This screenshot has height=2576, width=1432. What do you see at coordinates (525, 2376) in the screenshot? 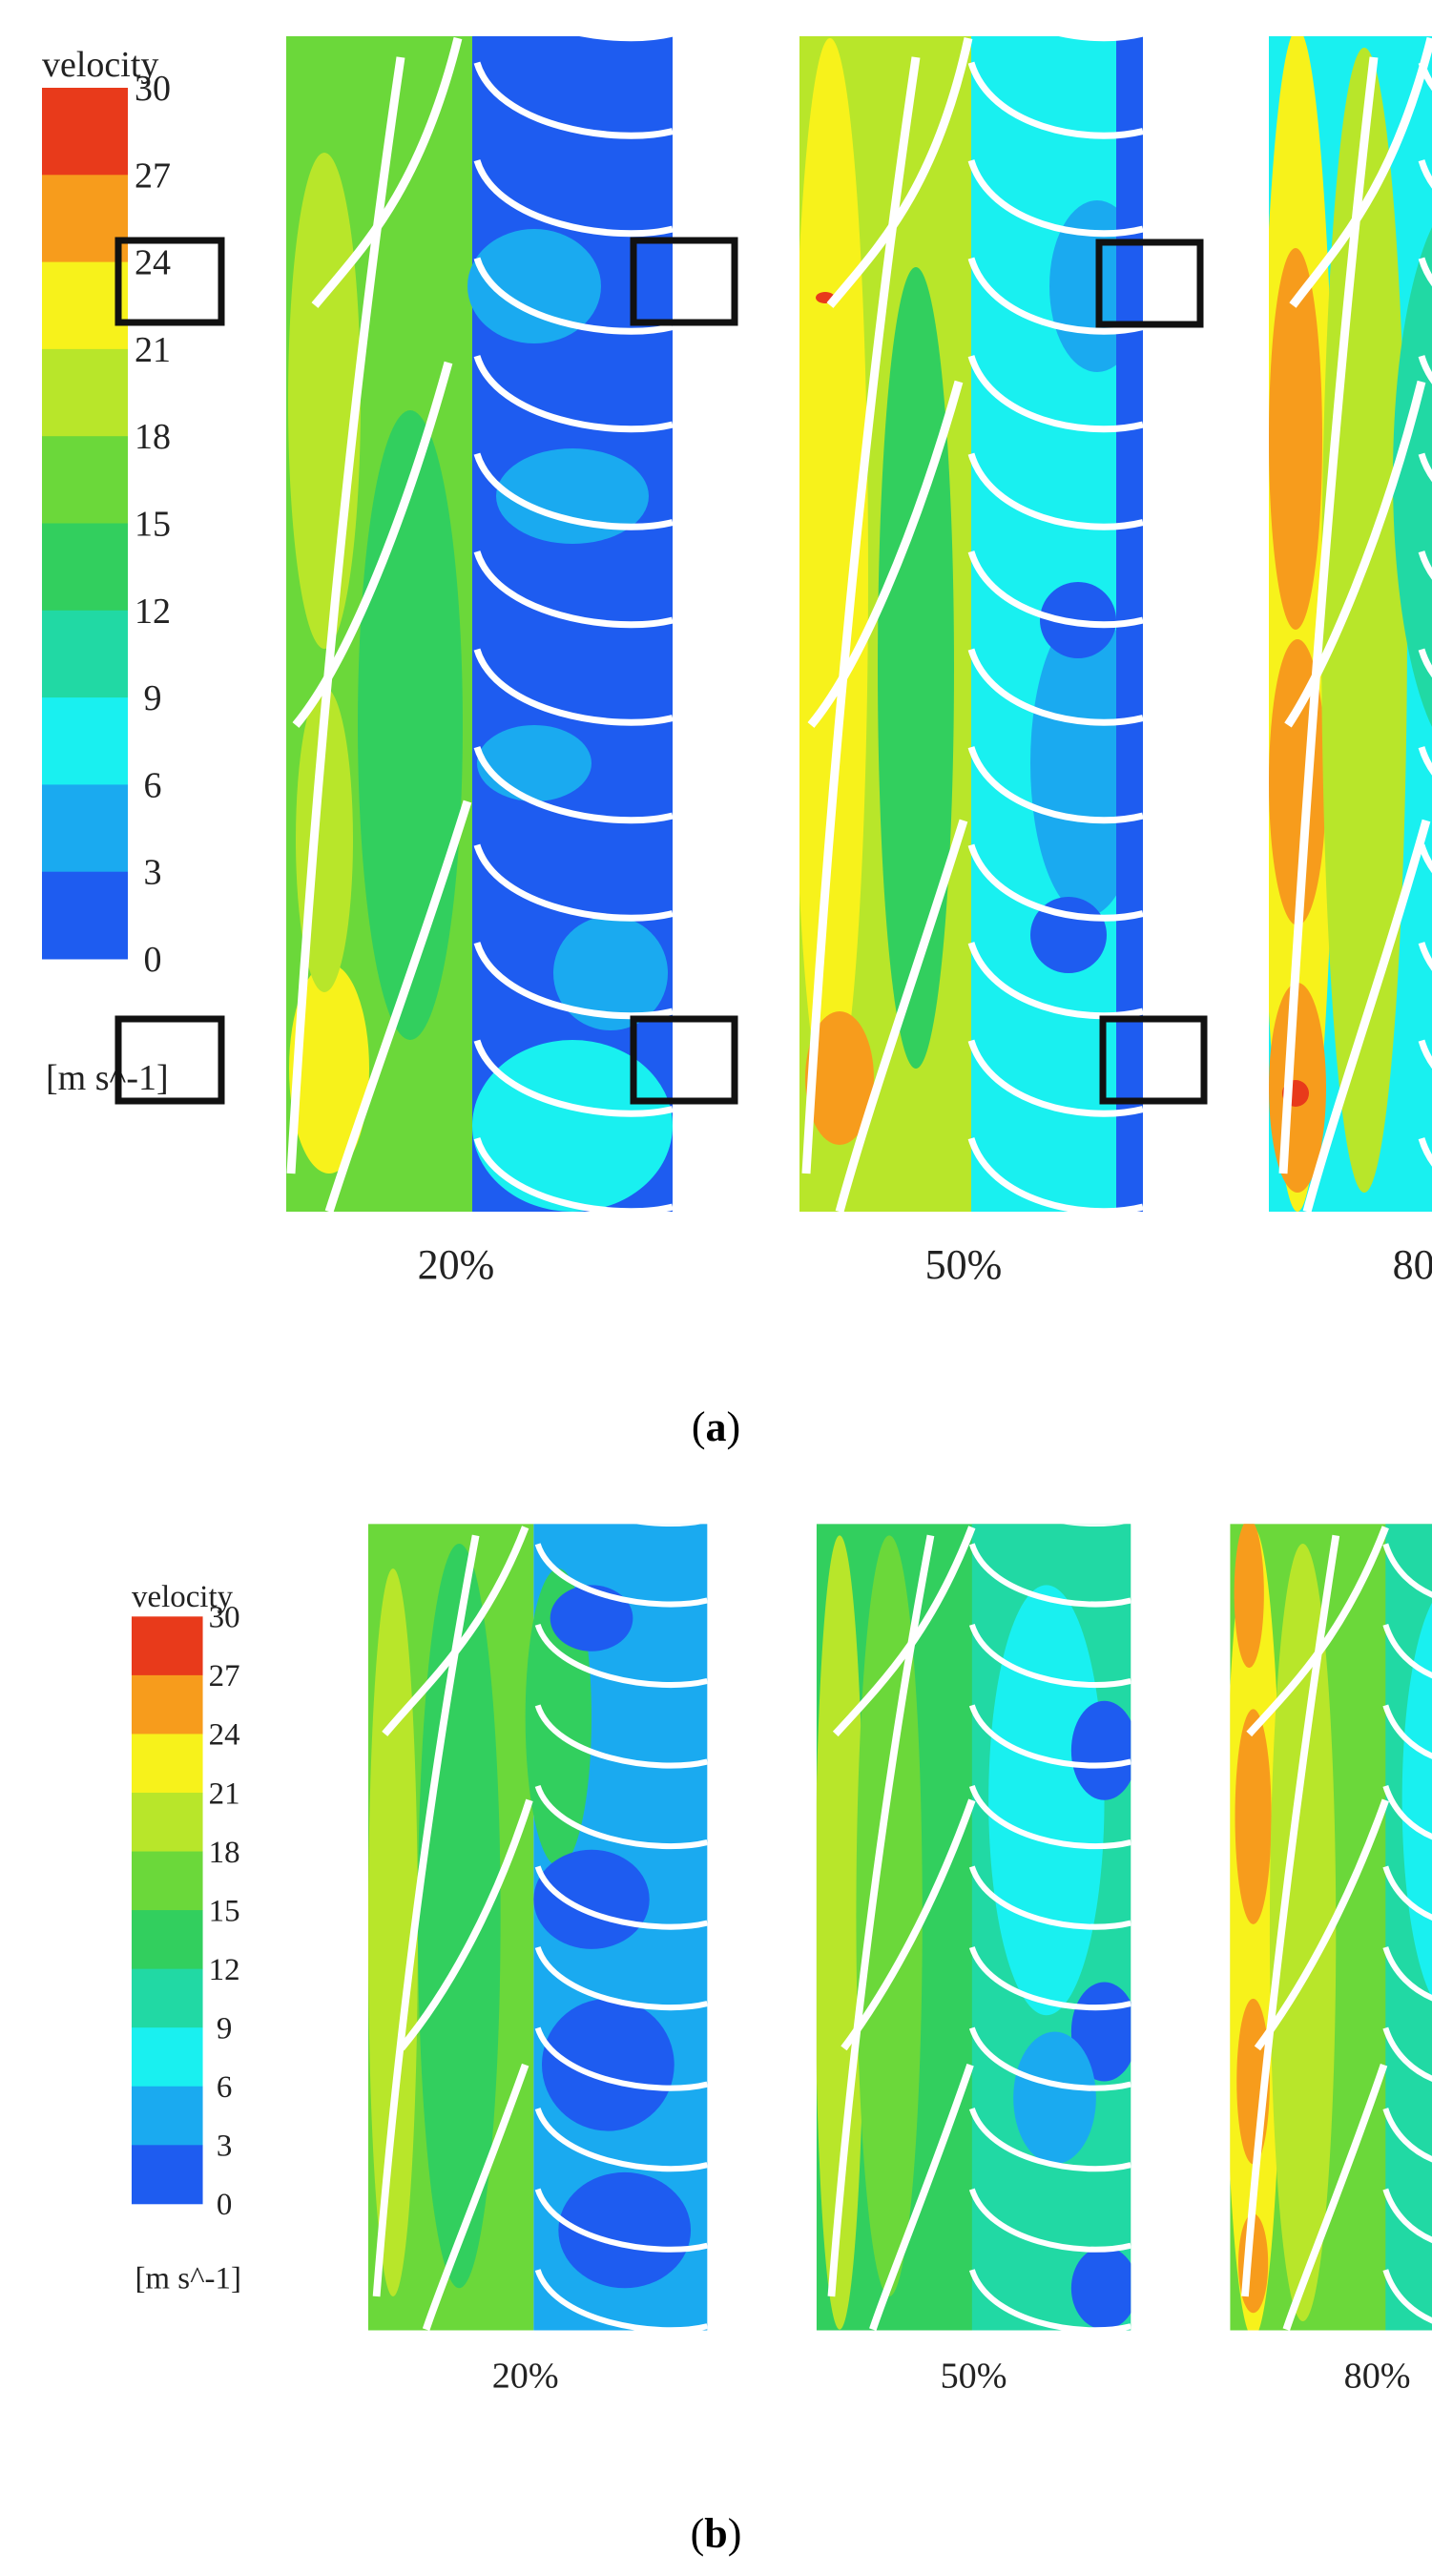
I see `map-label-20: 20%` at bounding box center [525, 2376].